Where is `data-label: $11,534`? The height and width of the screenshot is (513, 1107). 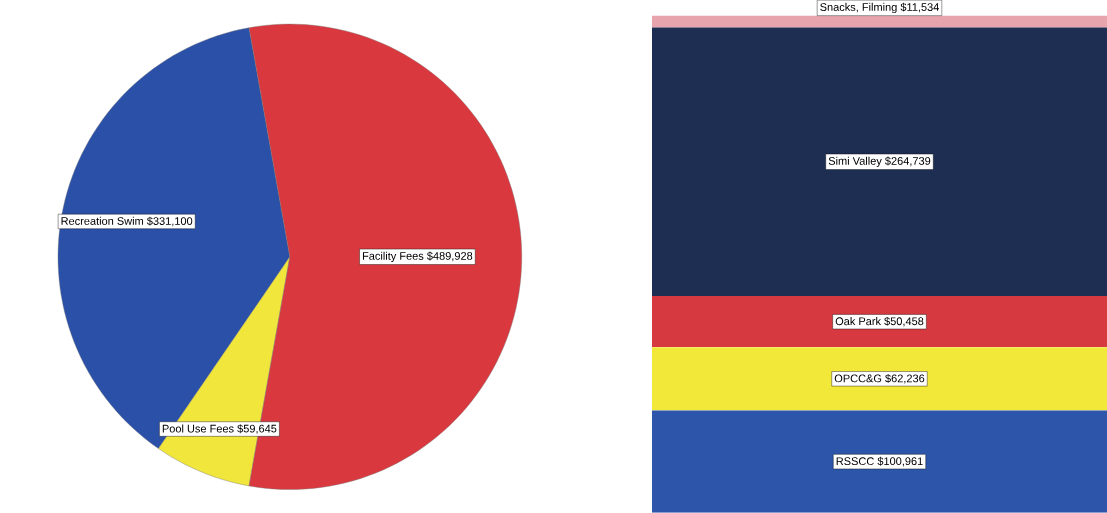
data-label: $11,534 is located at coordinates (919, 7).